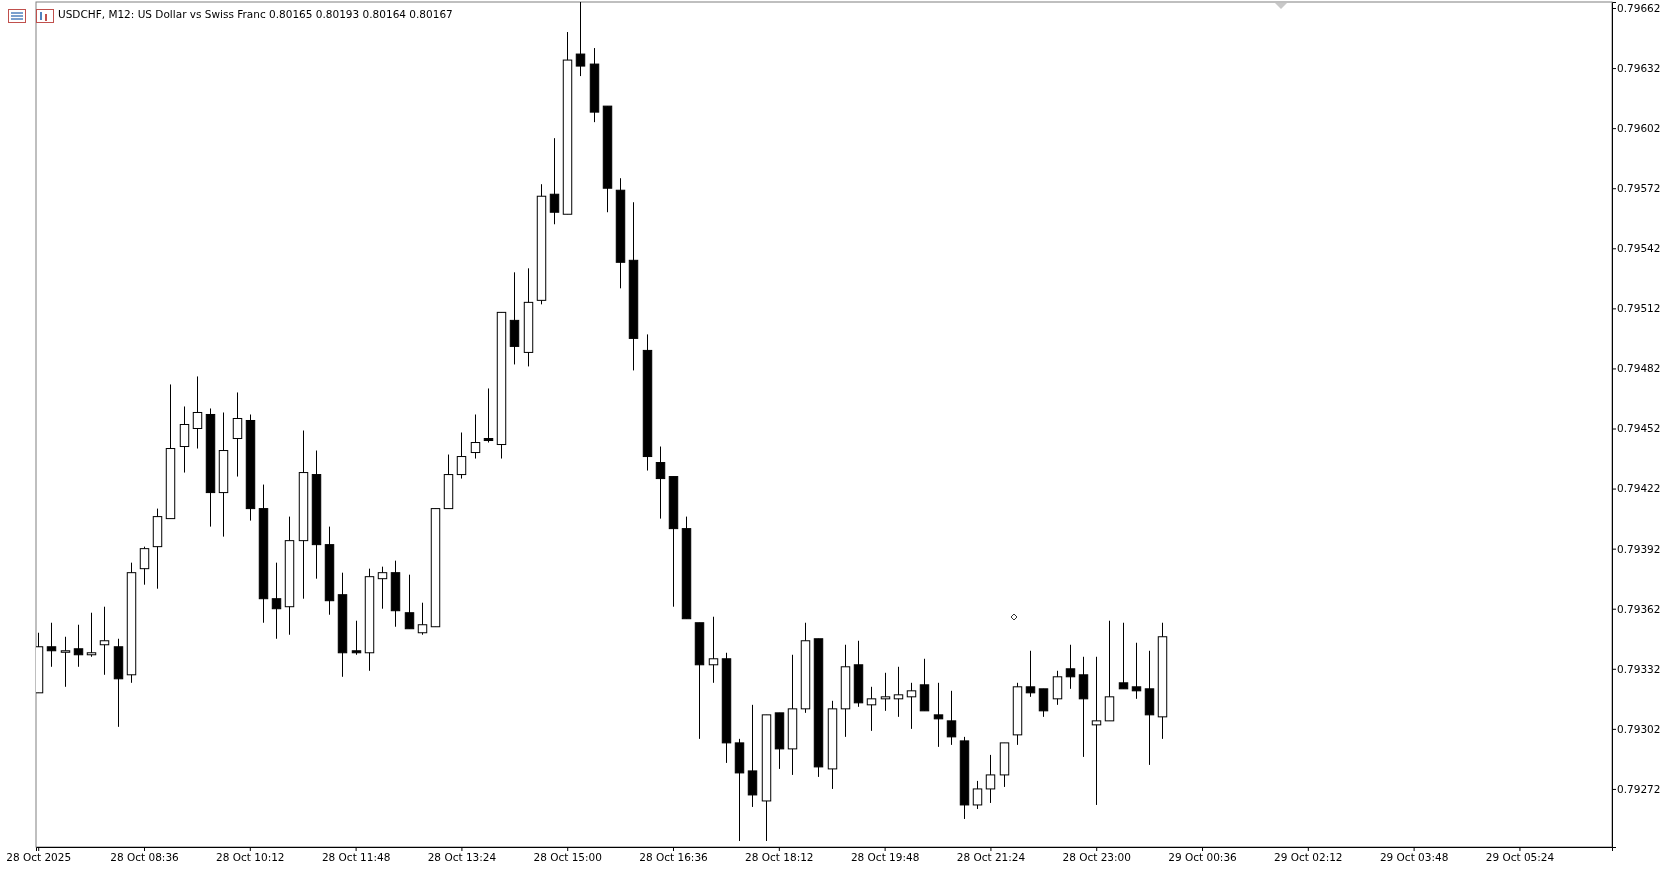 The image size is (1667, 873). I want to click on x-tick-label: 28 Oct 15:00, so click(567, 857).